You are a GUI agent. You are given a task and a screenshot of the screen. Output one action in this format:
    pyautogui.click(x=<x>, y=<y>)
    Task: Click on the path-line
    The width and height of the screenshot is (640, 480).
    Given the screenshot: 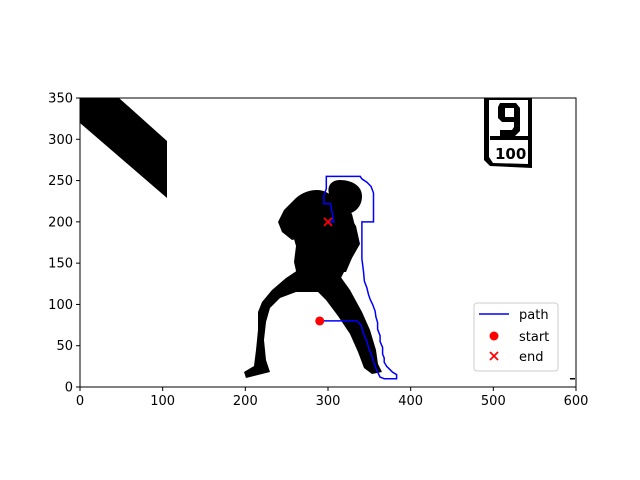 What is the action you would take?
    pyautogui.click(x=358, y=277)
    